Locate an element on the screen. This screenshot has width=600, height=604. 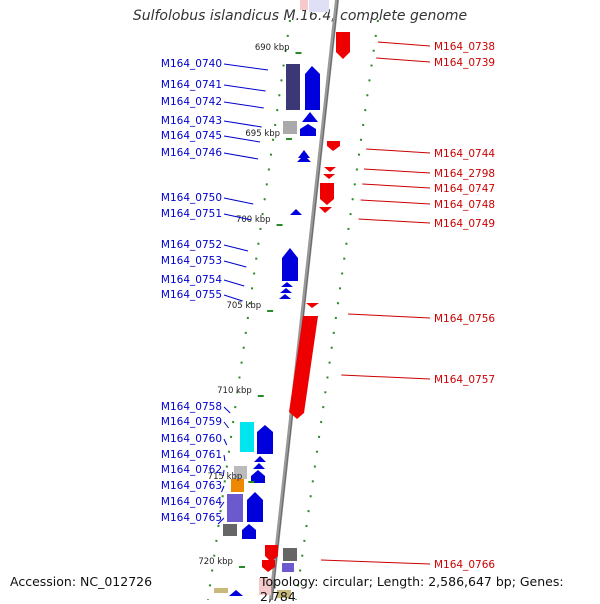
gene-label: M164_0750 is located at coordinates (191, 198).